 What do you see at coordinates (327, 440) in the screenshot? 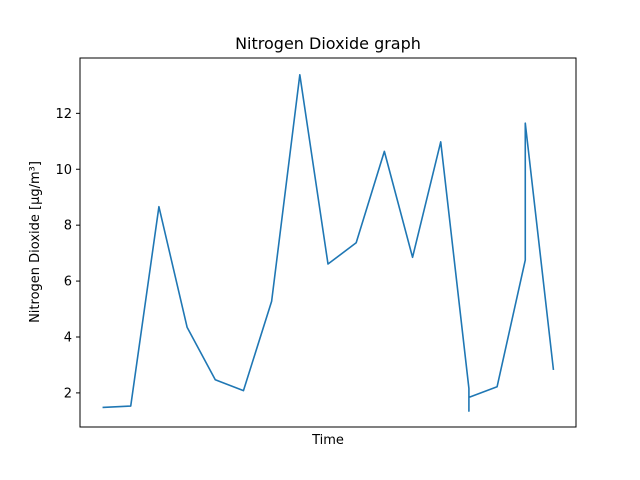
I see `x-axis-label: Time` at bounding box center [327, 440].